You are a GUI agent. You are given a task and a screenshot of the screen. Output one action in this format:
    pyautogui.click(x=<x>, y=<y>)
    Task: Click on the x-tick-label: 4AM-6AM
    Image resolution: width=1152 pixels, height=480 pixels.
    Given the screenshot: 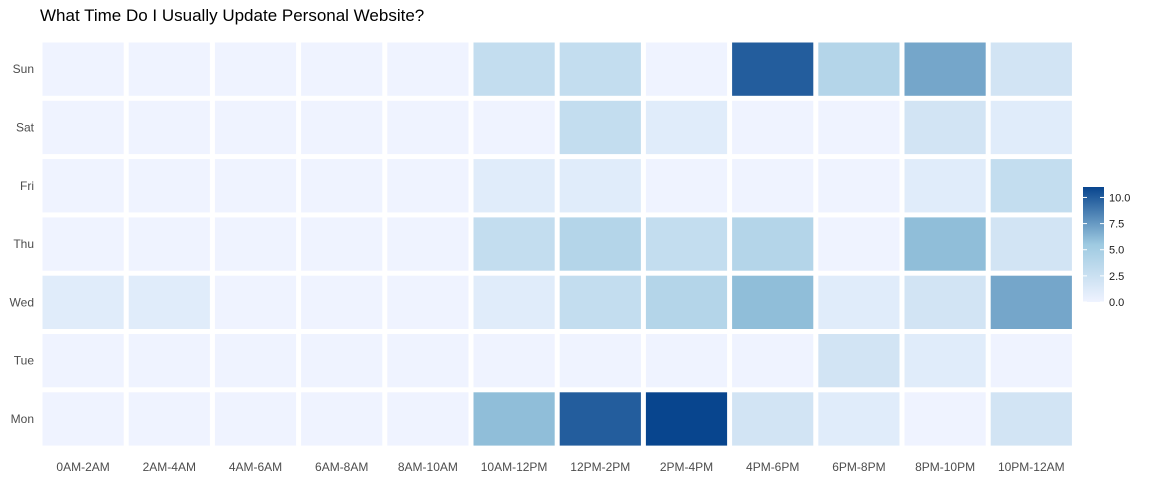 What is the action you would take?
    pyautogui.click(x=255, y=467)
    